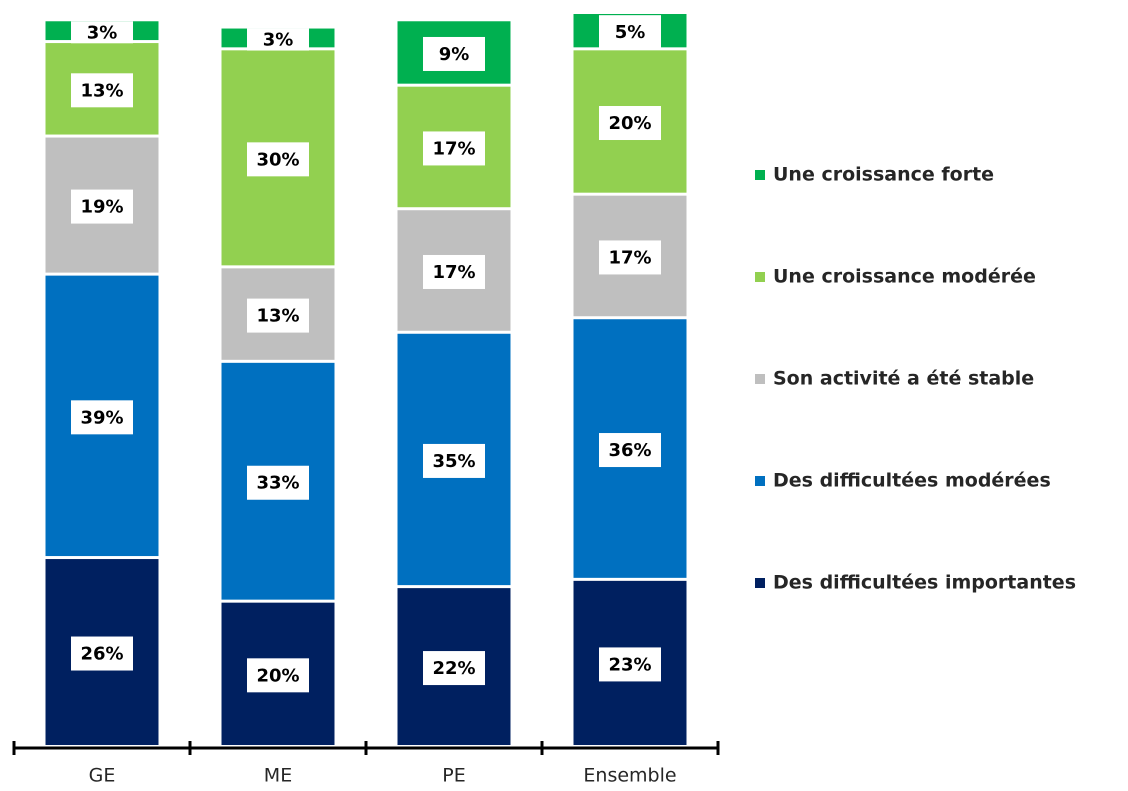 The image size is (1128, 791). What do you see at coordinates (453, 776) in the screenshot?
I see `x-tick-label: PE` at bounding box center [453, 776].